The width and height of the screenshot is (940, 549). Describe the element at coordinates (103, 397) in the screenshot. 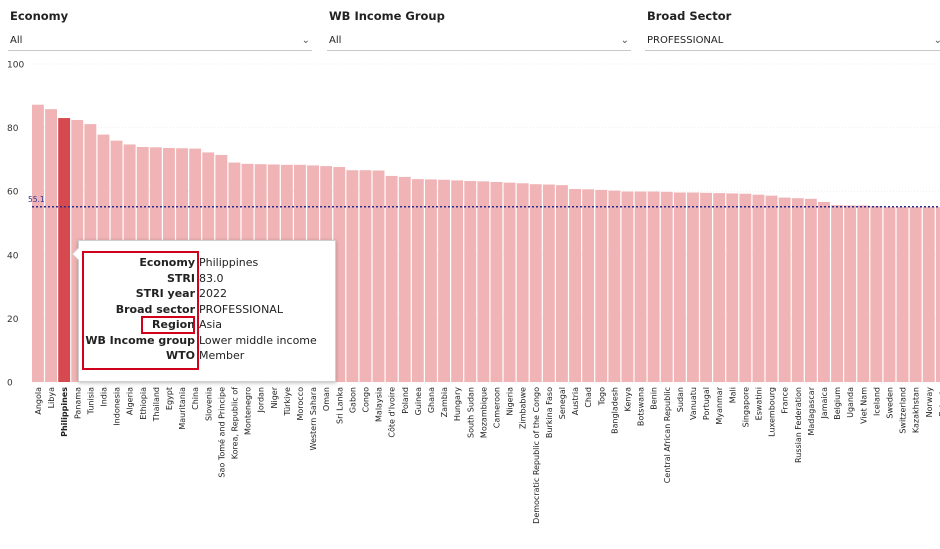

I see `x-tick-label: India` at that location.